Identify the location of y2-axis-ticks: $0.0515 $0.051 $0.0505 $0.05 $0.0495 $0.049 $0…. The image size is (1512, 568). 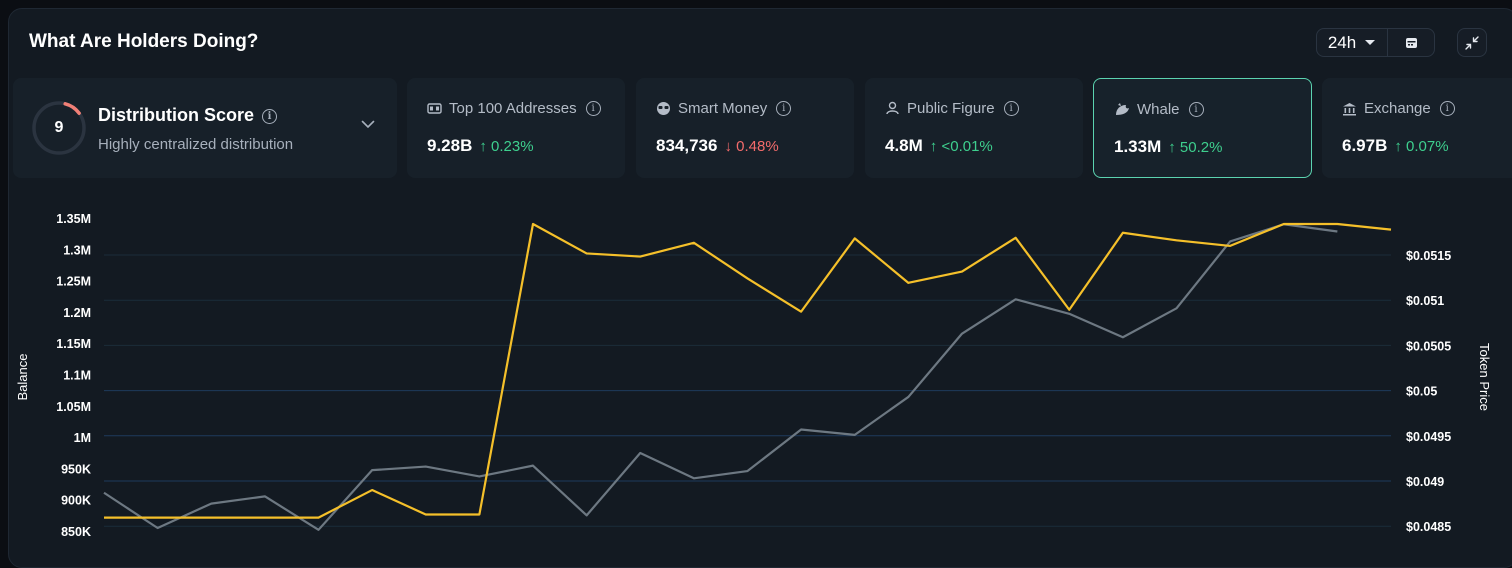
(1428, 391).